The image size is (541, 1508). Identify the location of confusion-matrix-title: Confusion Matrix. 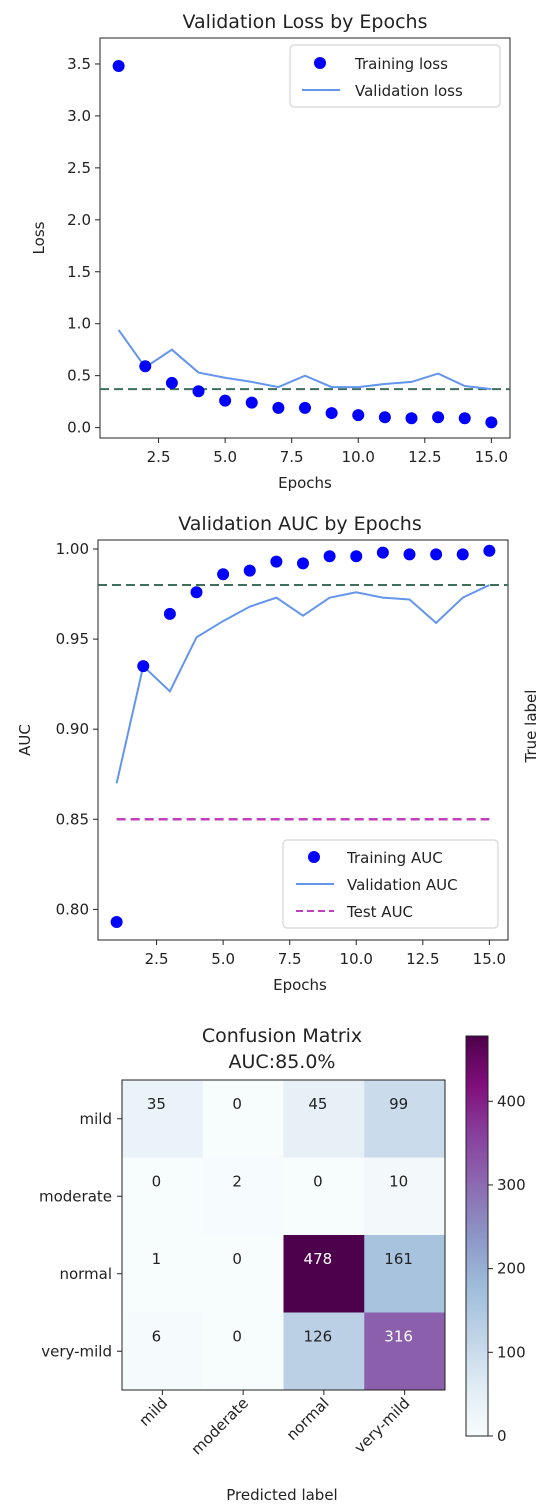
(282, 1036).